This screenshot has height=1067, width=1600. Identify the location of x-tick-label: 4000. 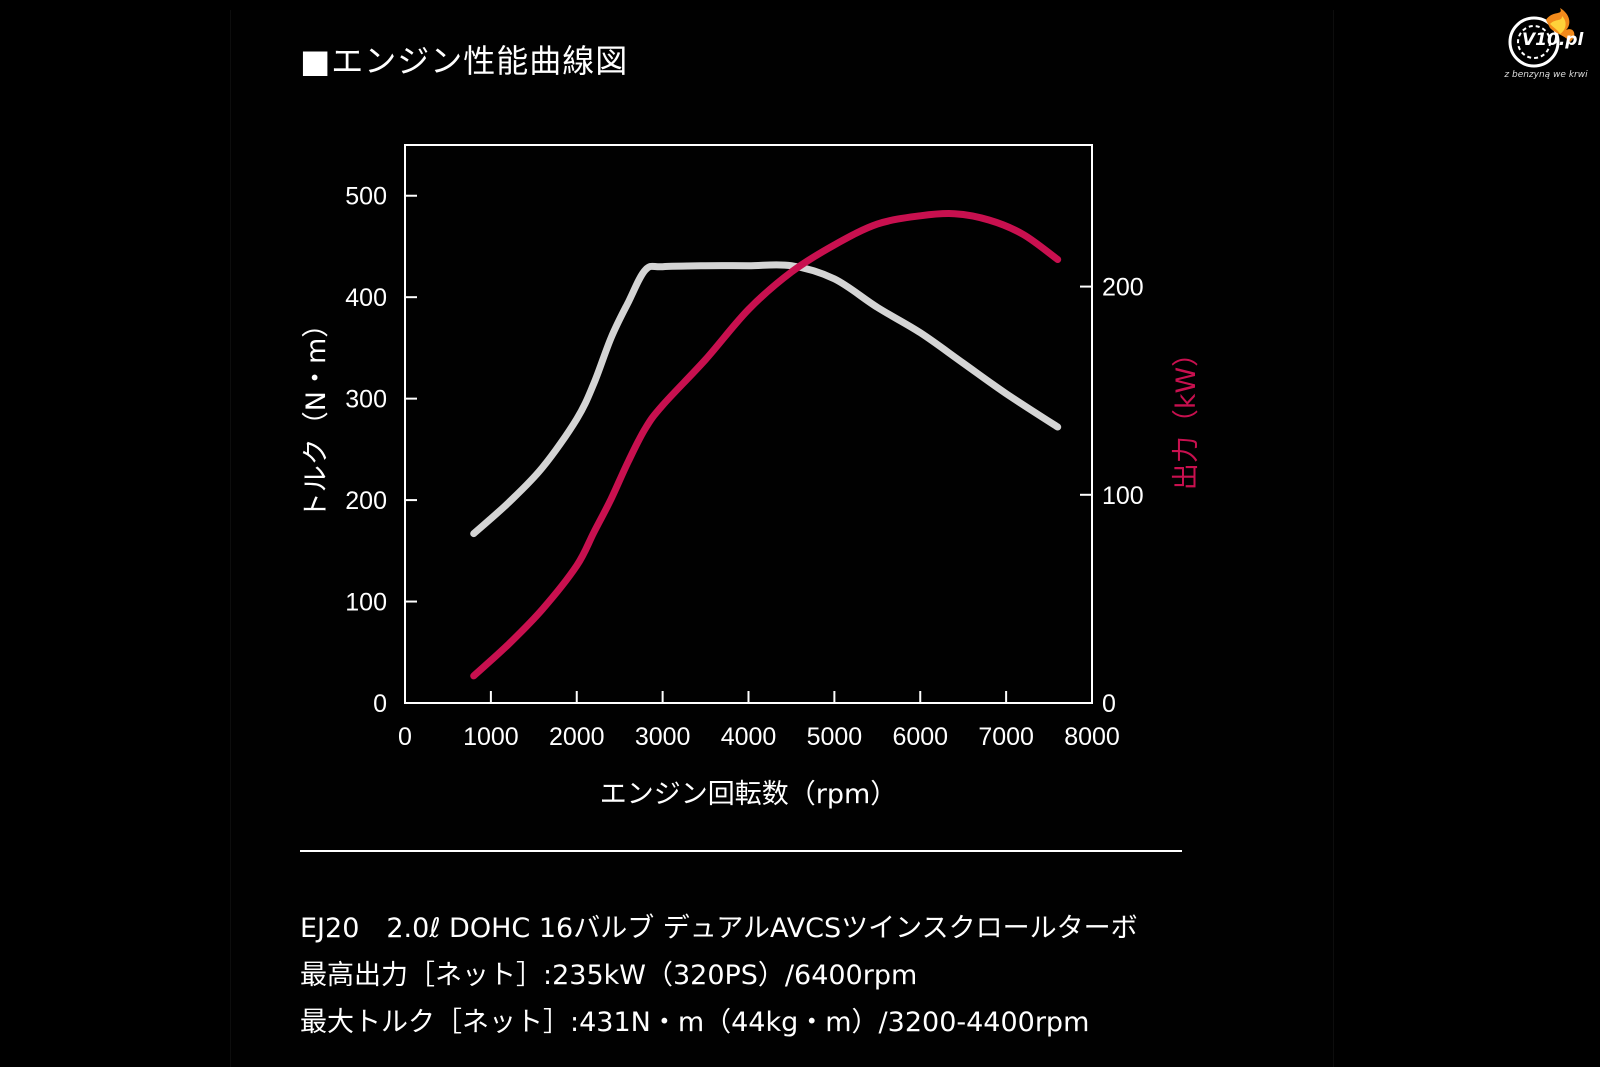
(749, 737).